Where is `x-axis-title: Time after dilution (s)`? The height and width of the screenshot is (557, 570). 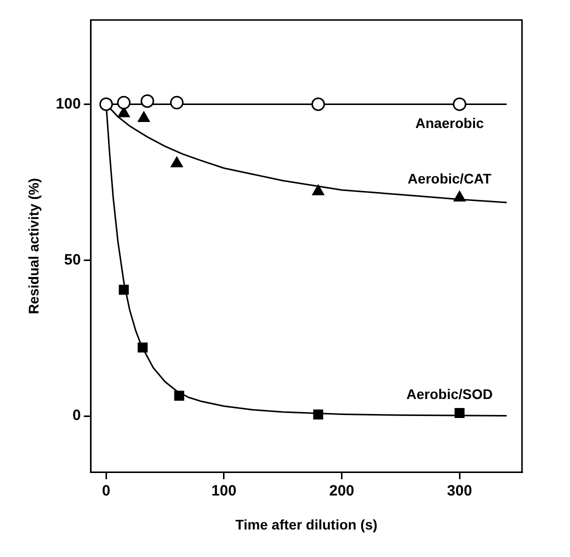
x-axis-title: Time after dilution (s) is located at coordinates (306, 524).